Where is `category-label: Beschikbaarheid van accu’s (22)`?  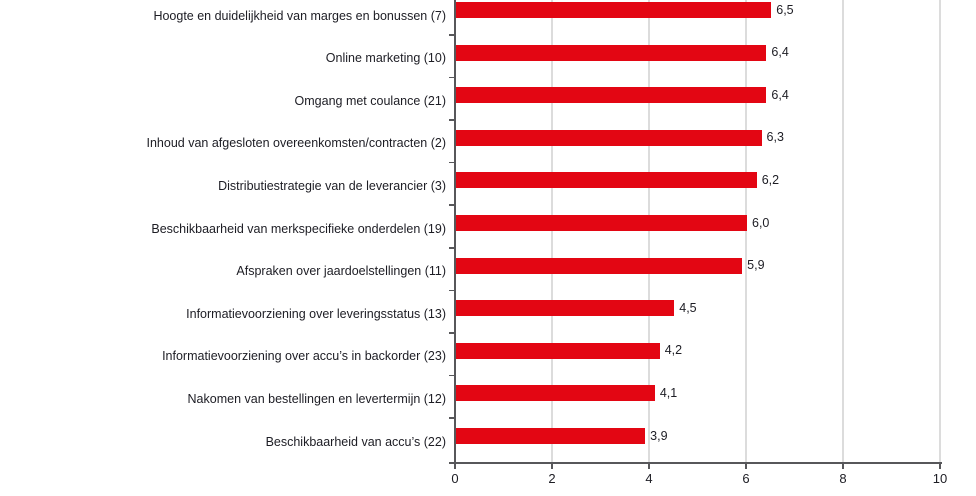 category-label: Beschikbaarheid van accu’s (22) is located at coordinates (355, 441).